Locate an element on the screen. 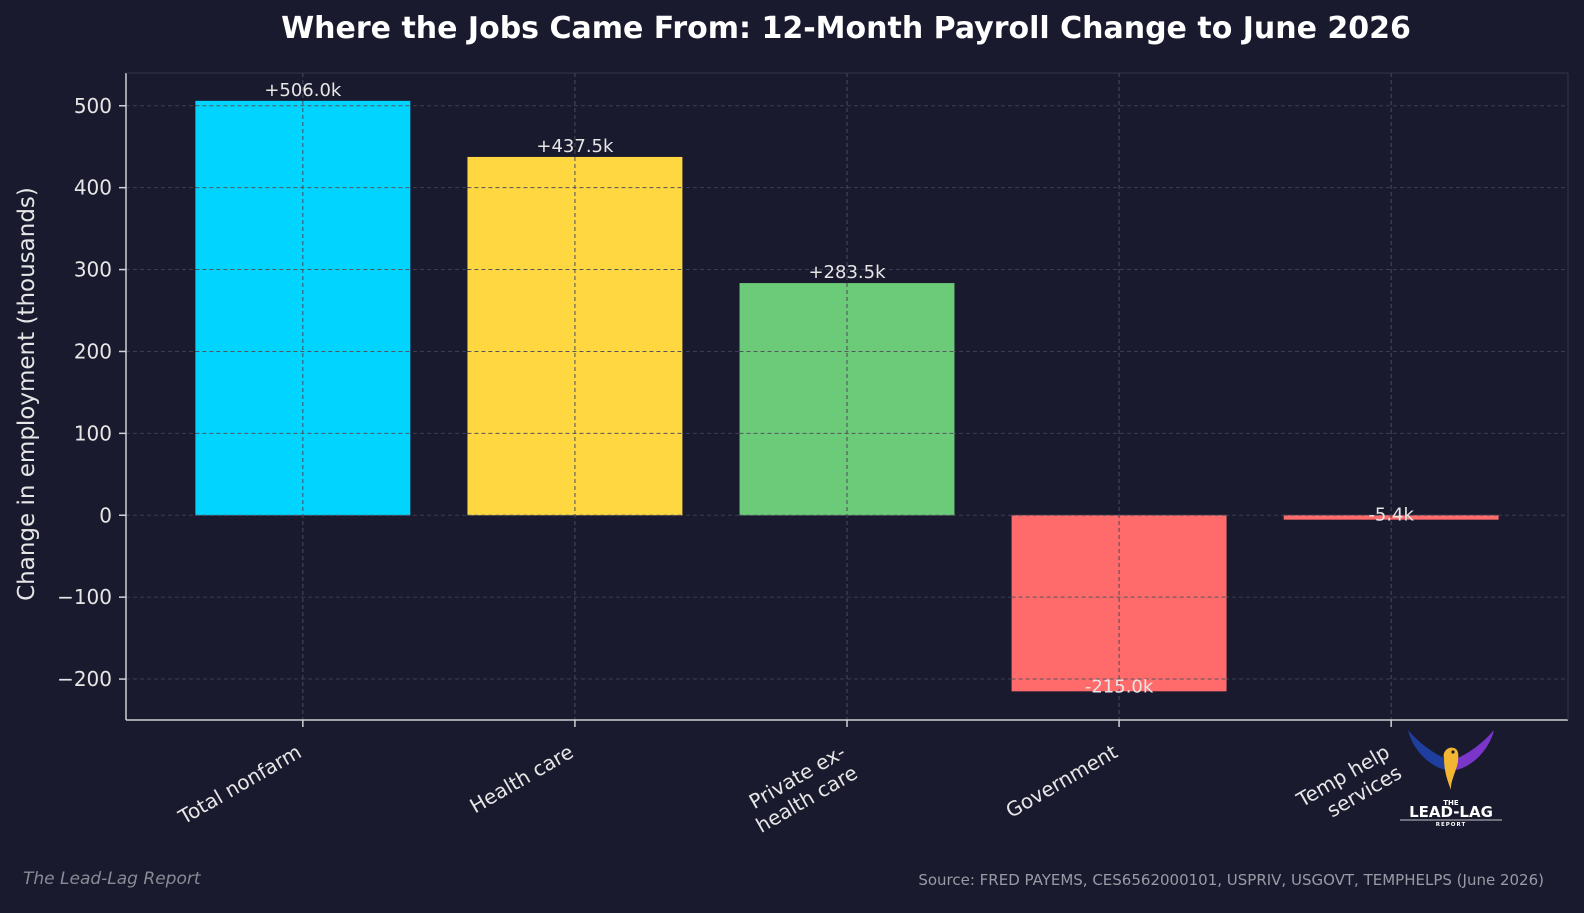 Image resolution: width=1584 pixels, height=913 pixels. logo-bird-eye is located at coordinates (1453, 752).